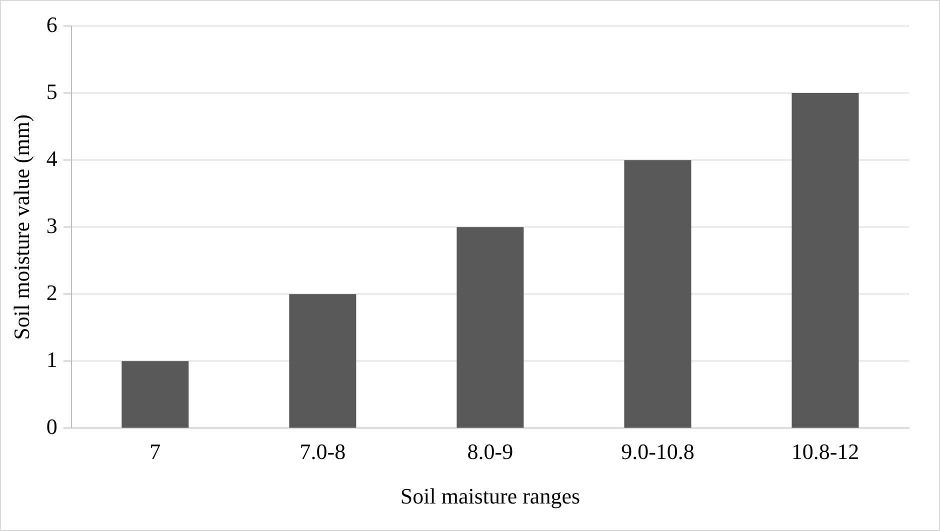 This screenshot has height=531, width=940. What do you see at coordinates (490, 496) in the screenshot?
I see `x-axis-title: Soil maisture ranges` at bounding box center [490, 496].